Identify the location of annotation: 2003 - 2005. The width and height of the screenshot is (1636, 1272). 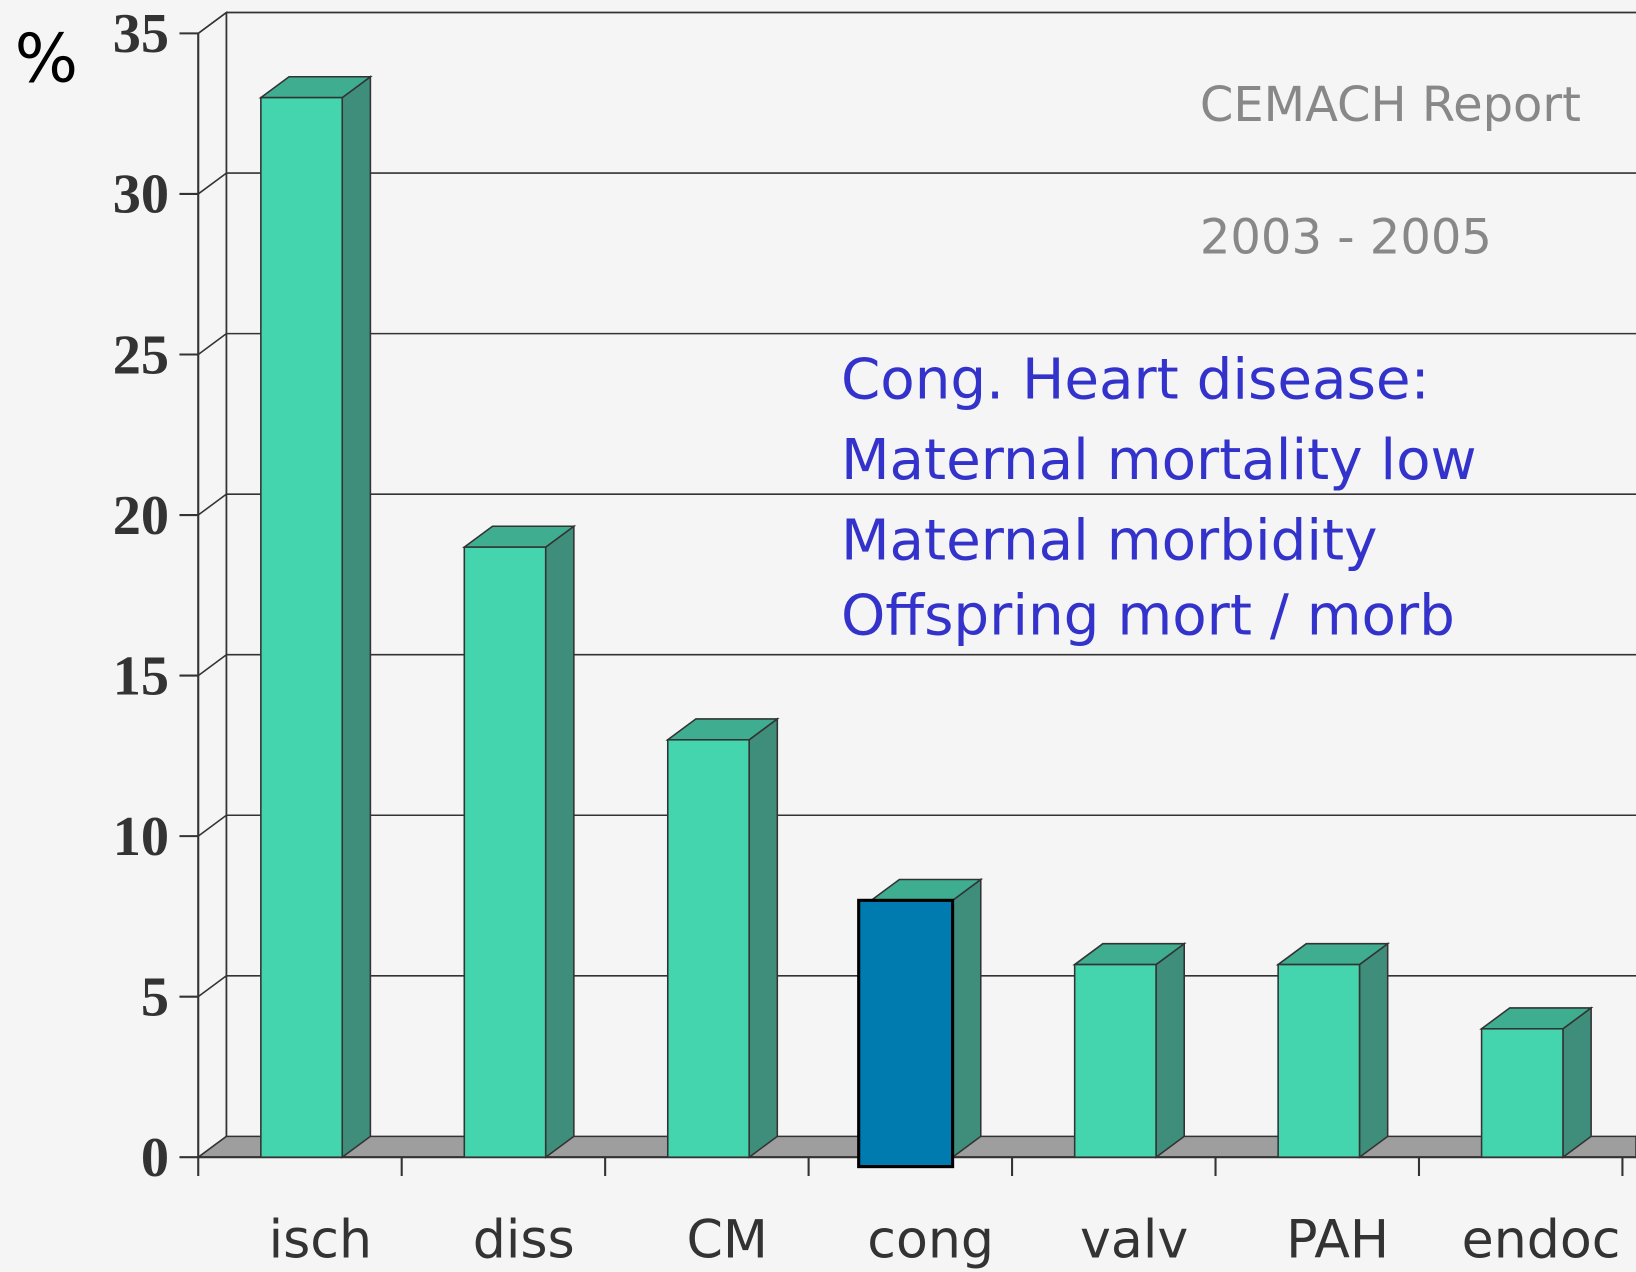
(1346, 238).